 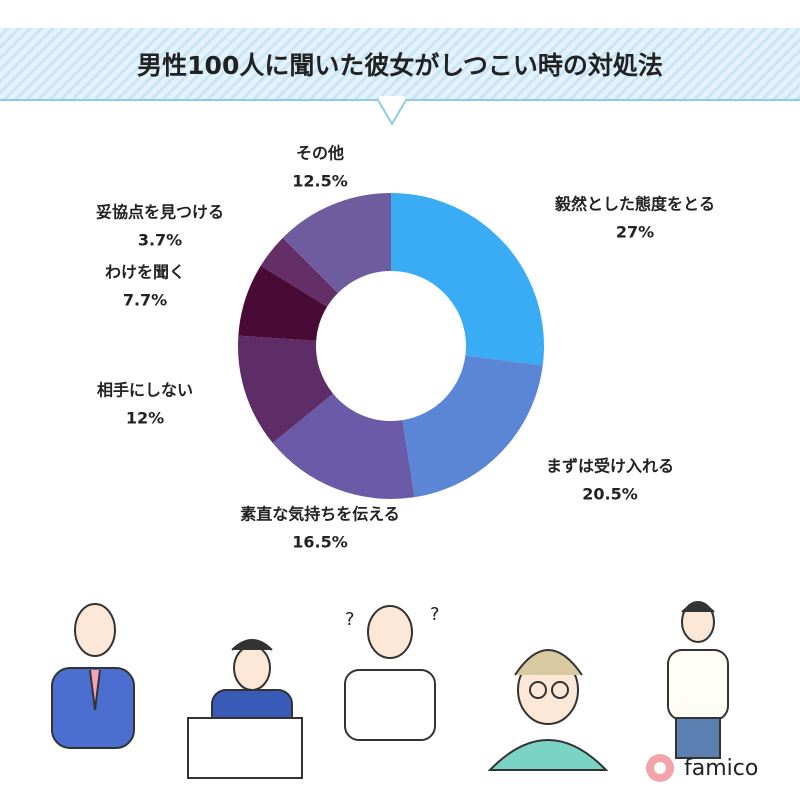 I want to click on slice-label: 相手にしない, so click(x=145, y=390).